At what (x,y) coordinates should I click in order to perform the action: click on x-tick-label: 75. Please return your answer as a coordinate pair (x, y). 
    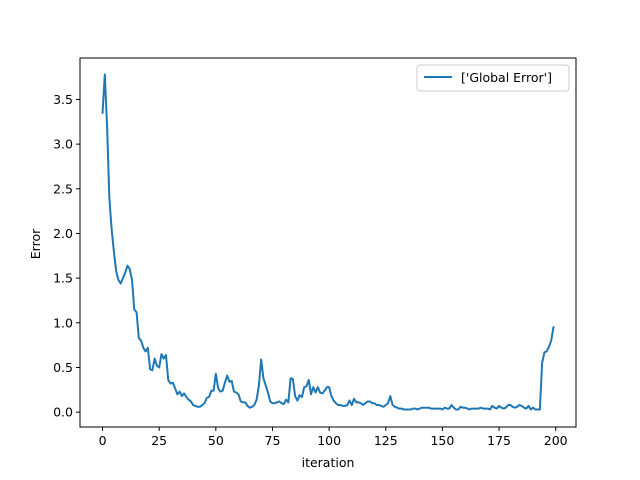
    Looking at the image, I should click on (273, 440).